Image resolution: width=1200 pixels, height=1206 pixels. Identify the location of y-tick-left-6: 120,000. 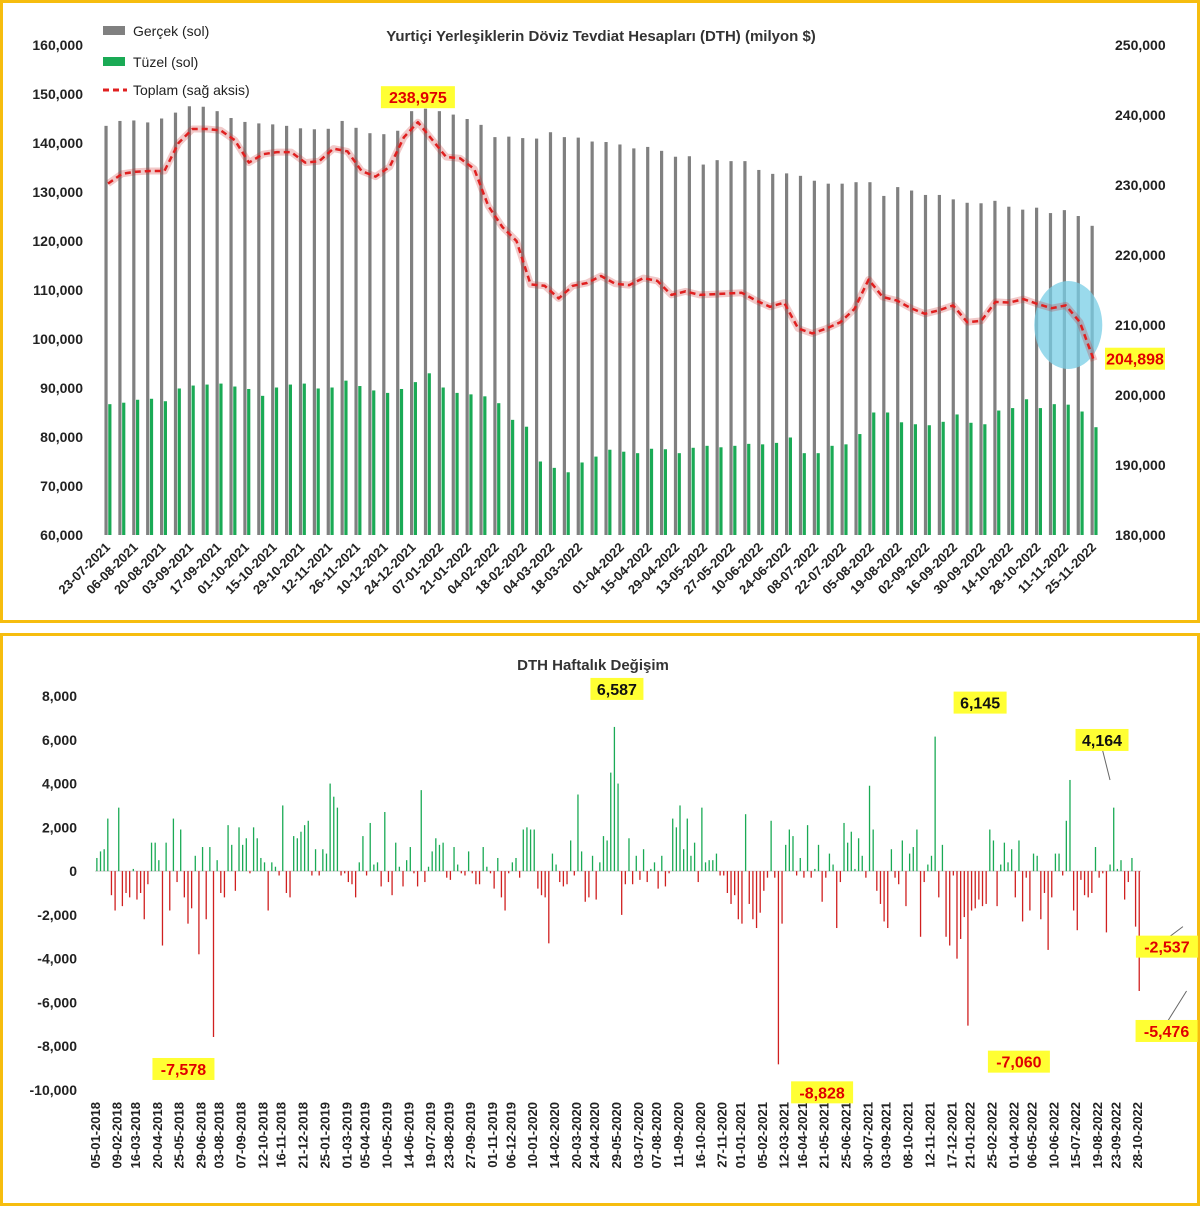
(57, 241).